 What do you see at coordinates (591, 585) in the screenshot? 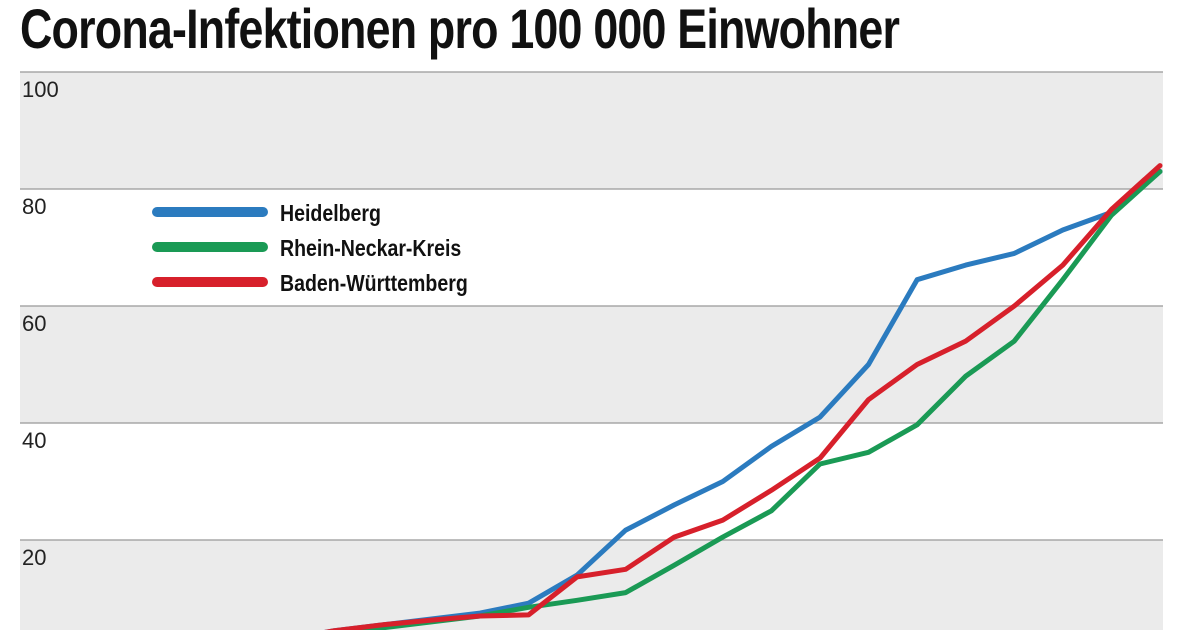
I see `background-band` at bounding box center [591, 585].